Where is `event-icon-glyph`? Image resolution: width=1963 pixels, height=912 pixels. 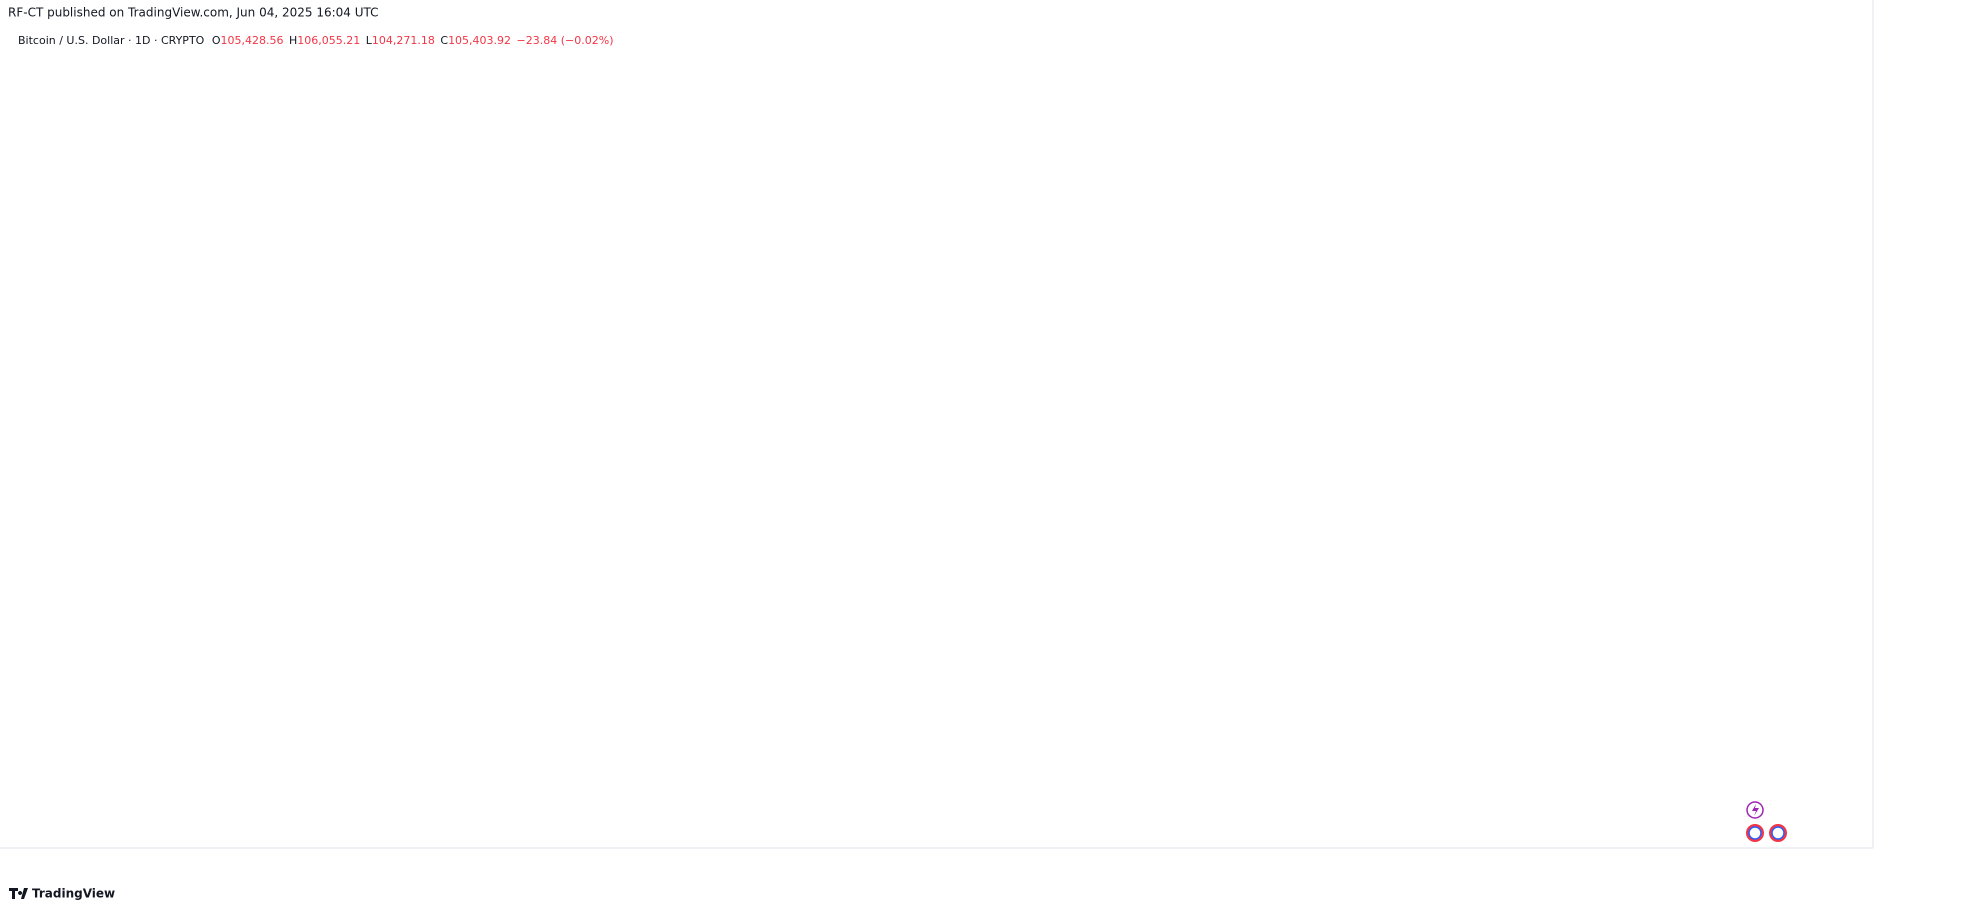 event-icon-glyph is located at coordinates (1755, 810).